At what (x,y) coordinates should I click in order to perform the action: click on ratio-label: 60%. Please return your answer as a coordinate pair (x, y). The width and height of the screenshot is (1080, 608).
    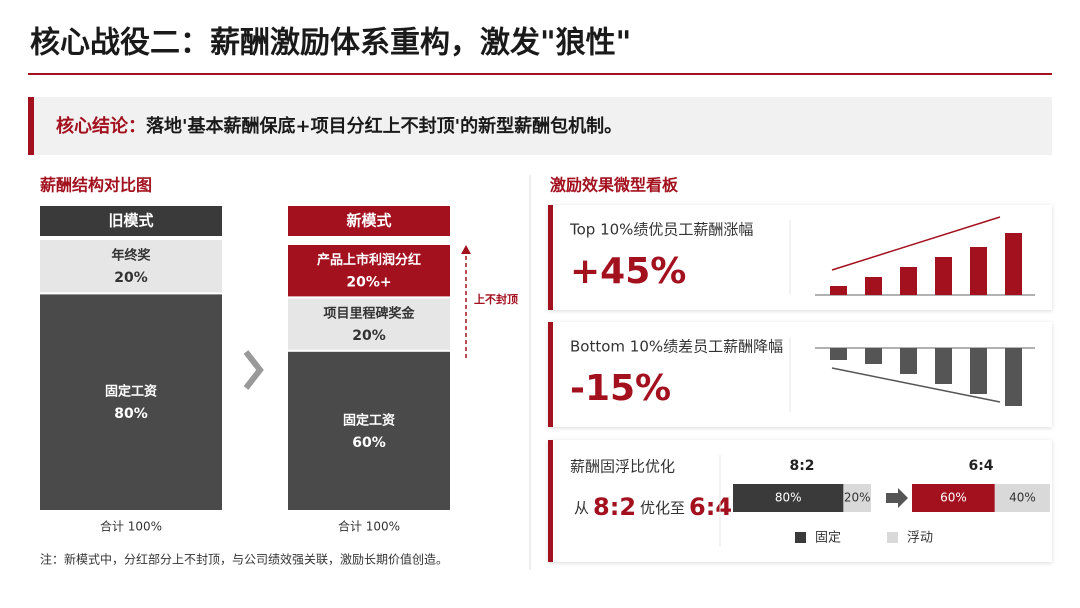
    Looking at the image, I should click on (953, 498).